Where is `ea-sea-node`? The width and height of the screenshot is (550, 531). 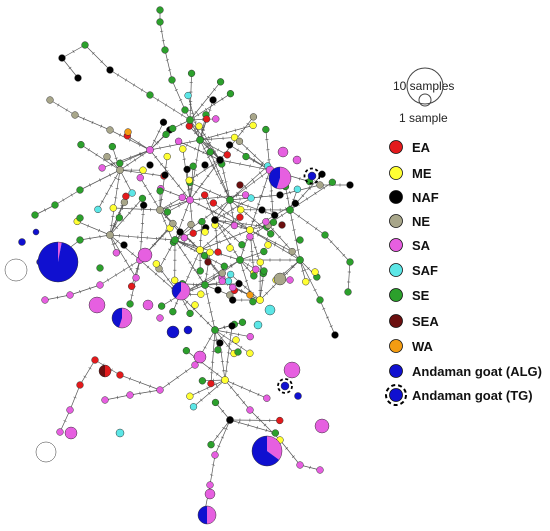 ea-sea-node is located at coordinates (105, 371).